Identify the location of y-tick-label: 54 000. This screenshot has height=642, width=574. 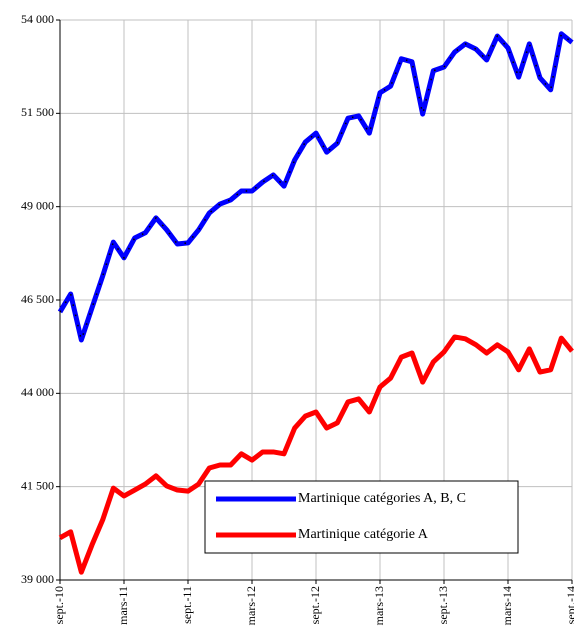
(37, 19).